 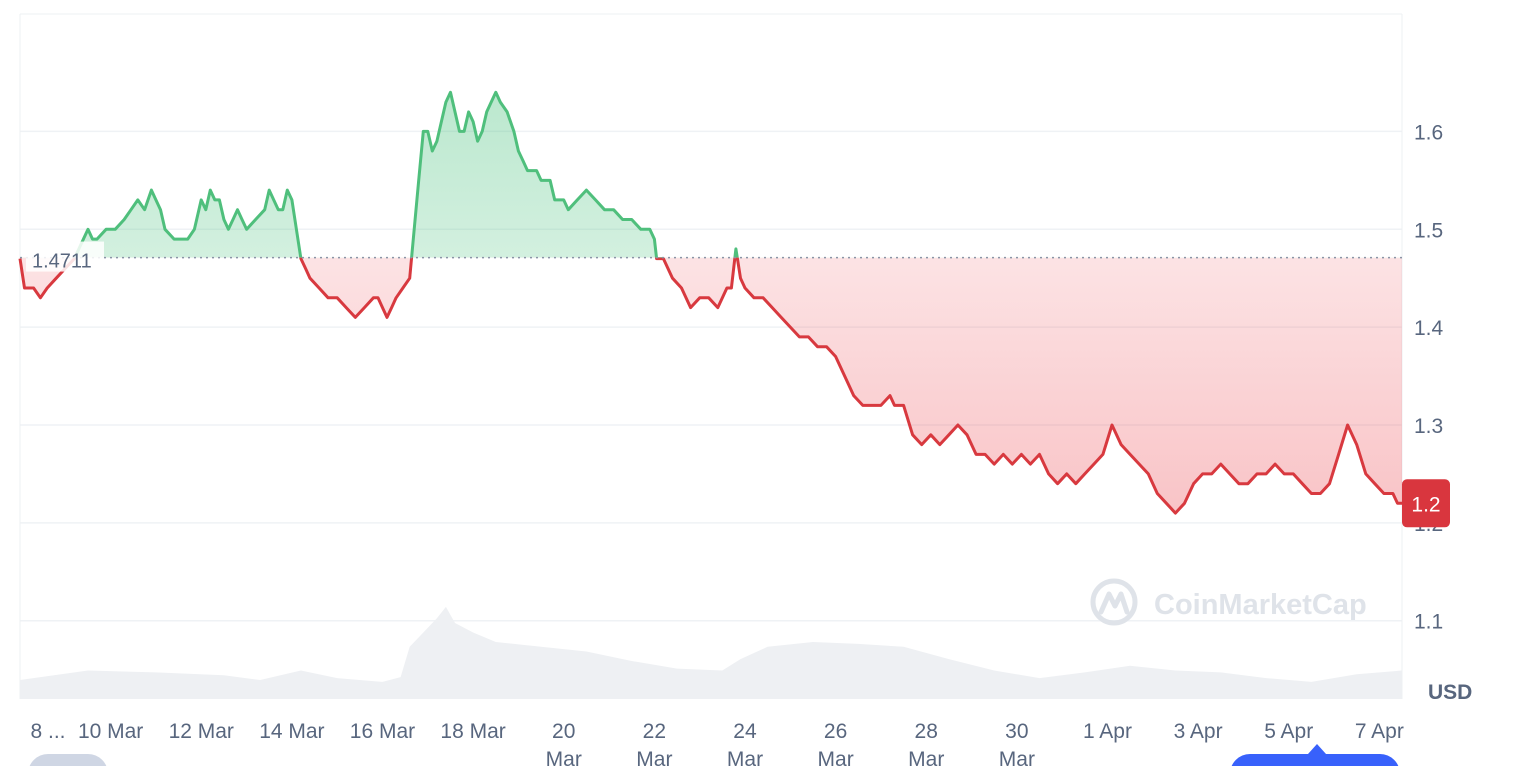 I want to click on watermark-text: CoinMarketCap, so click(x=1260, y=605).